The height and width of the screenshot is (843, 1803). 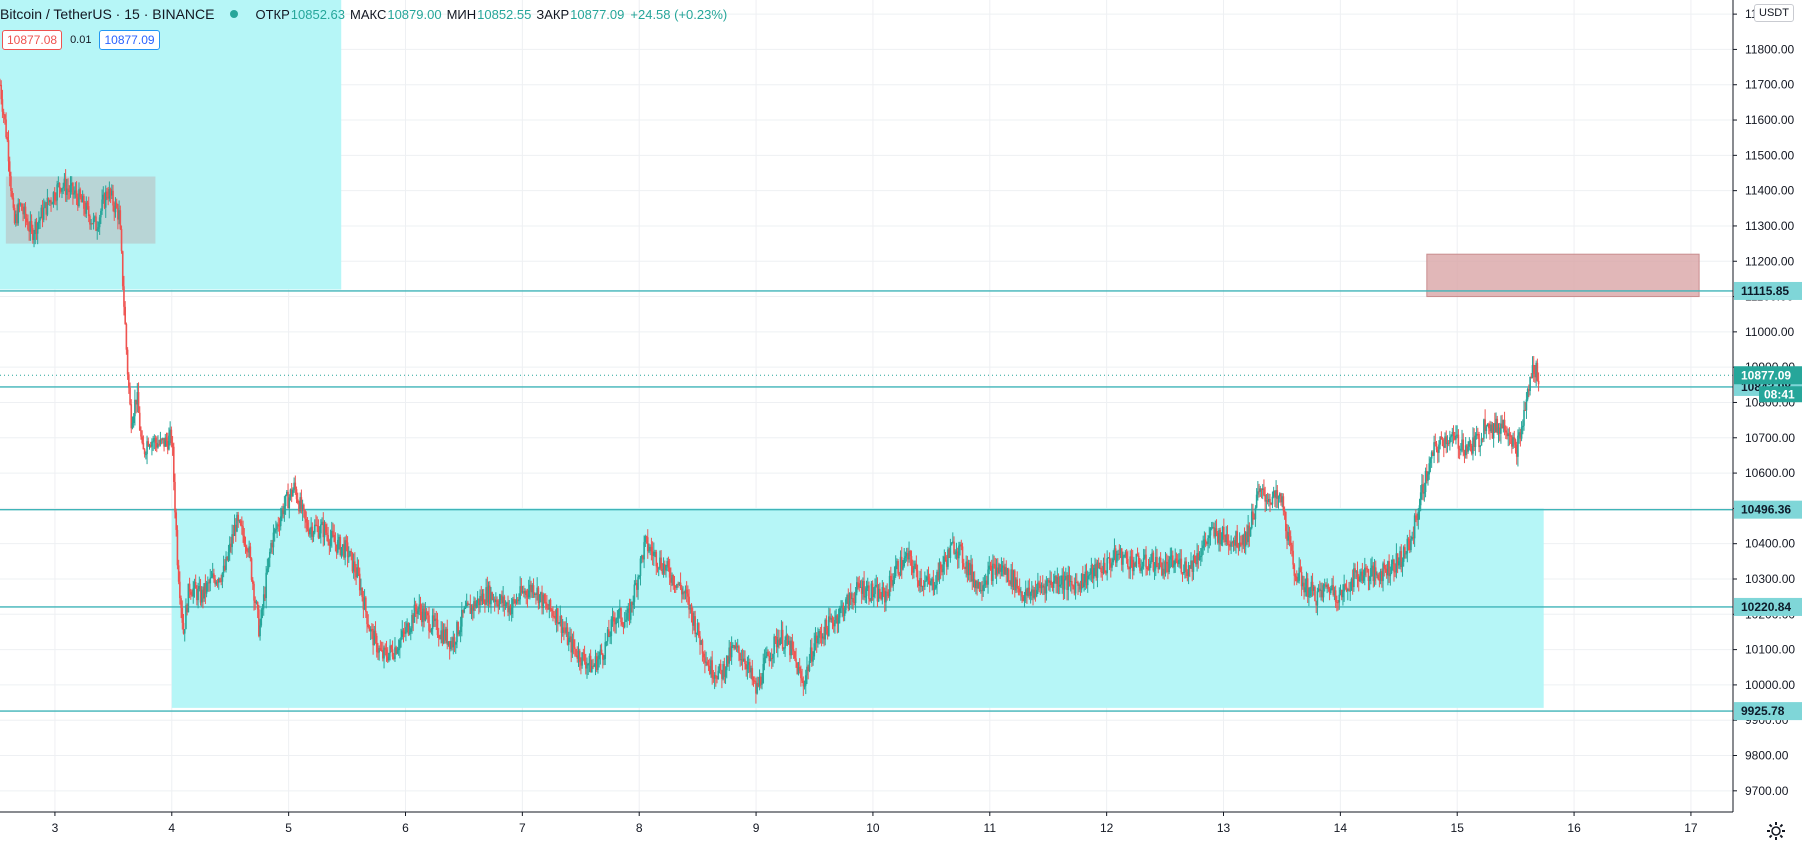 What do you see at coordinates (639, 828) in the screenshot?
I see `time-tick-label: 8` at bounding box center [639, 828].